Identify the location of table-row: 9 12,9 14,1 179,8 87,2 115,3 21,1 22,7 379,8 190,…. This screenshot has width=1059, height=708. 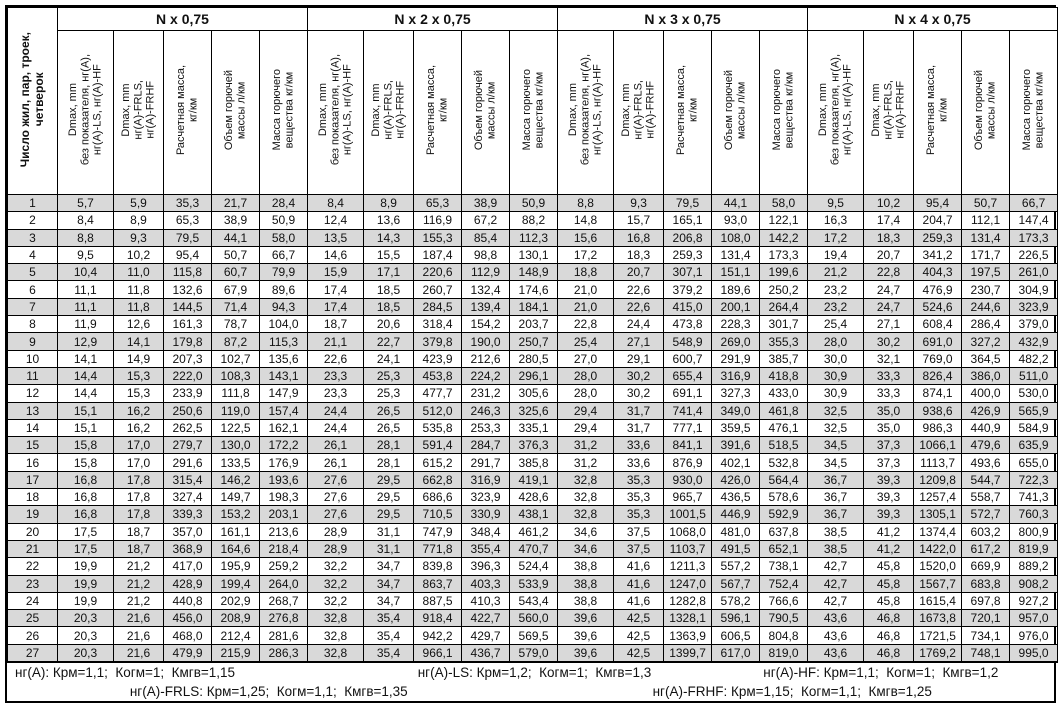
(533, 341).